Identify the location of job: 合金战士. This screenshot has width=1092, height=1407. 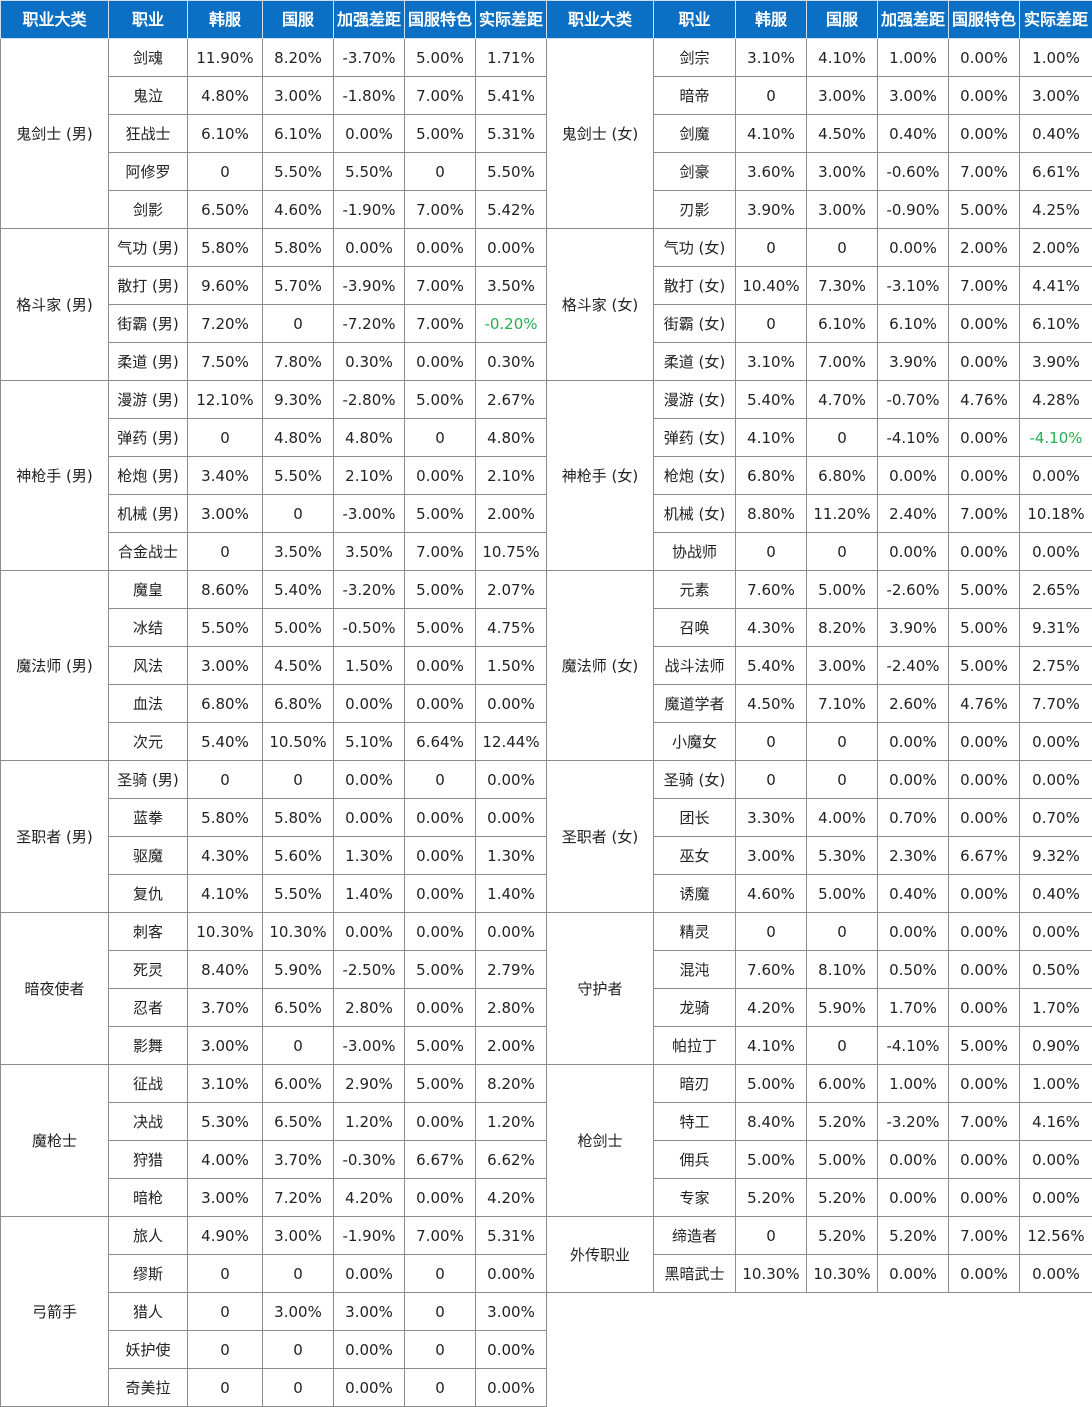
(148, 551).